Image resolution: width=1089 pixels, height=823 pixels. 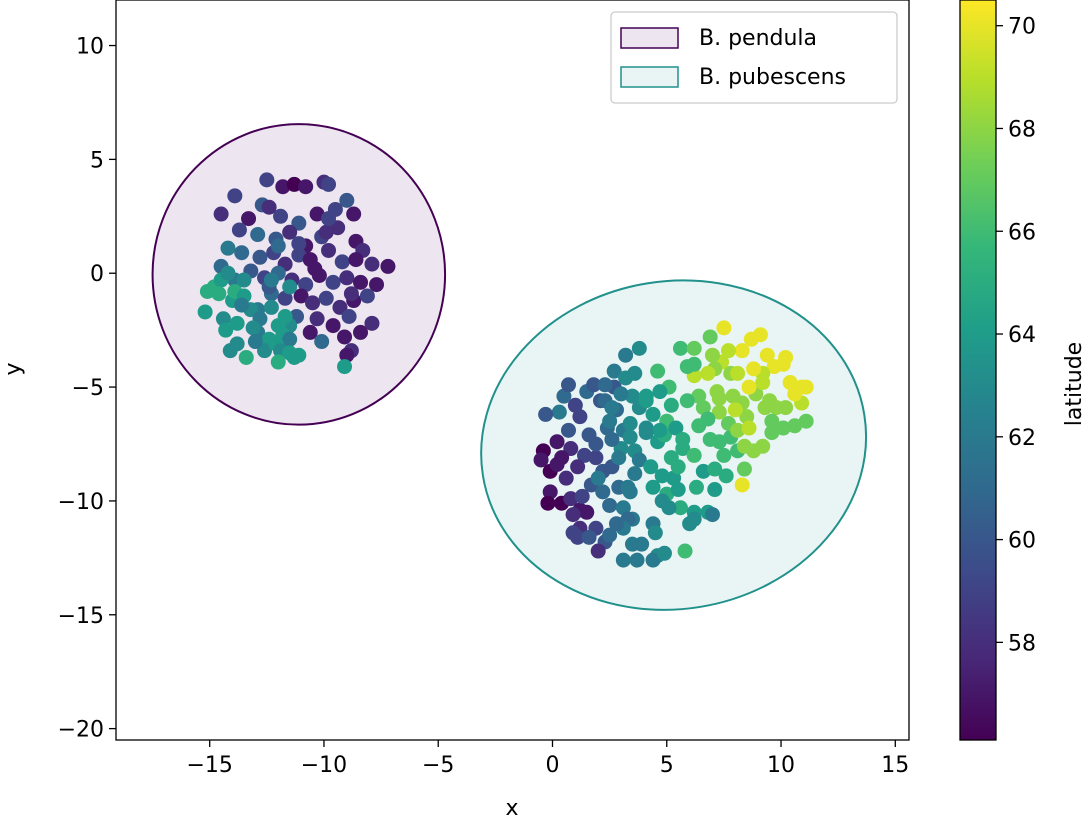 What do you see at coordinates (754, 57) in the screenshot?
I see `legend-box` at bounding box center [754, 57].